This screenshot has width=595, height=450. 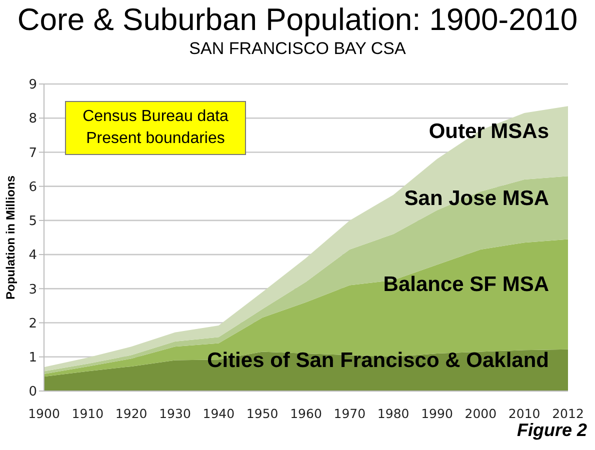 I want to click on series-label: Balance SF MSA, so click(x=466, y=285).